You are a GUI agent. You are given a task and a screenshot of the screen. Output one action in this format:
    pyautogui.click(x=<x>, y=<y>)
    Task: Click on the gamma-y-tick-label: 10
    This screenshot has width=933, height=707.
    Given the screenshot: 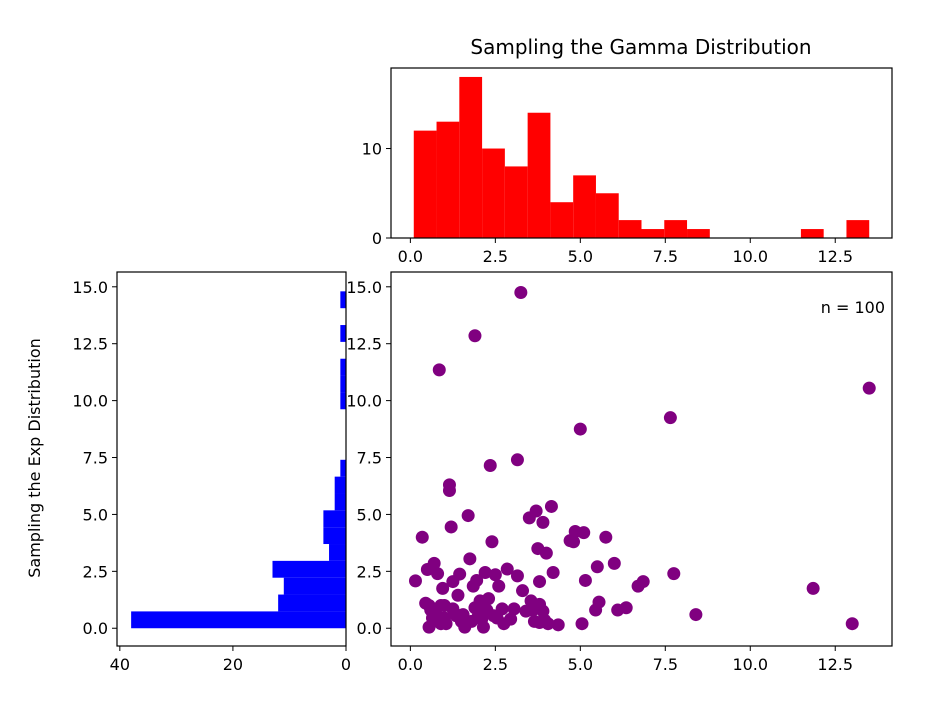 What is the action you would take?
    pyautogui.click(x=372, y=149)
    